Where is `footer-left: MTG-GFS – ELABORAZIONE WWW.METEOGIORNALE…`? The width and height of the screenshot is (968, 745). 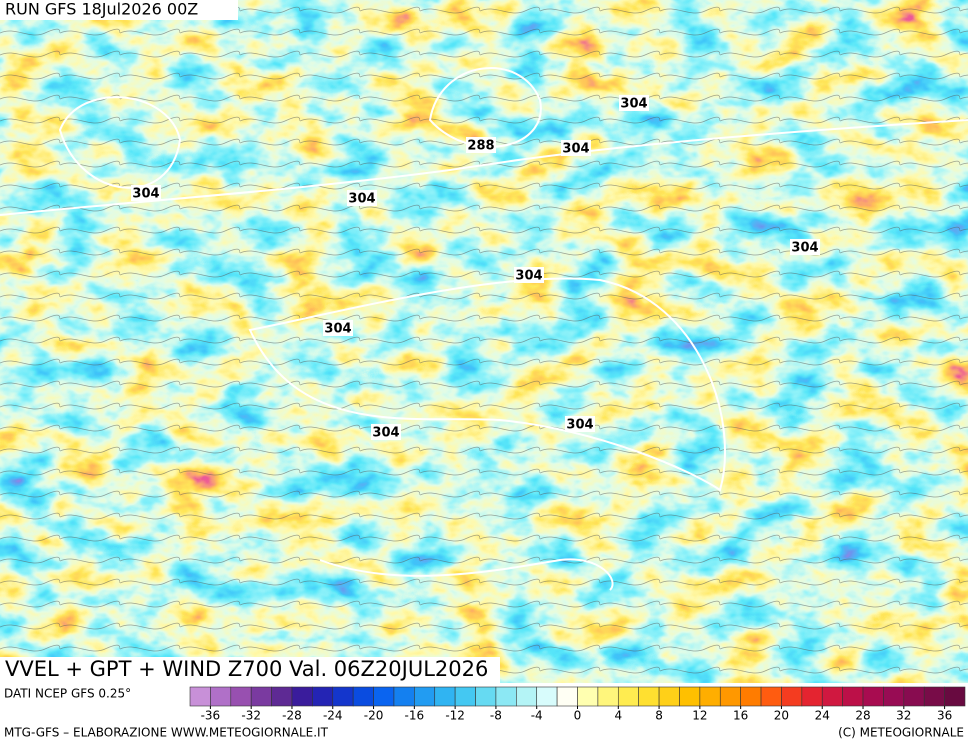
footer-left: MTG-GFS – ELABORAZIONE WWW.METEOGIORNALE… is located at coordinates (166, 733).